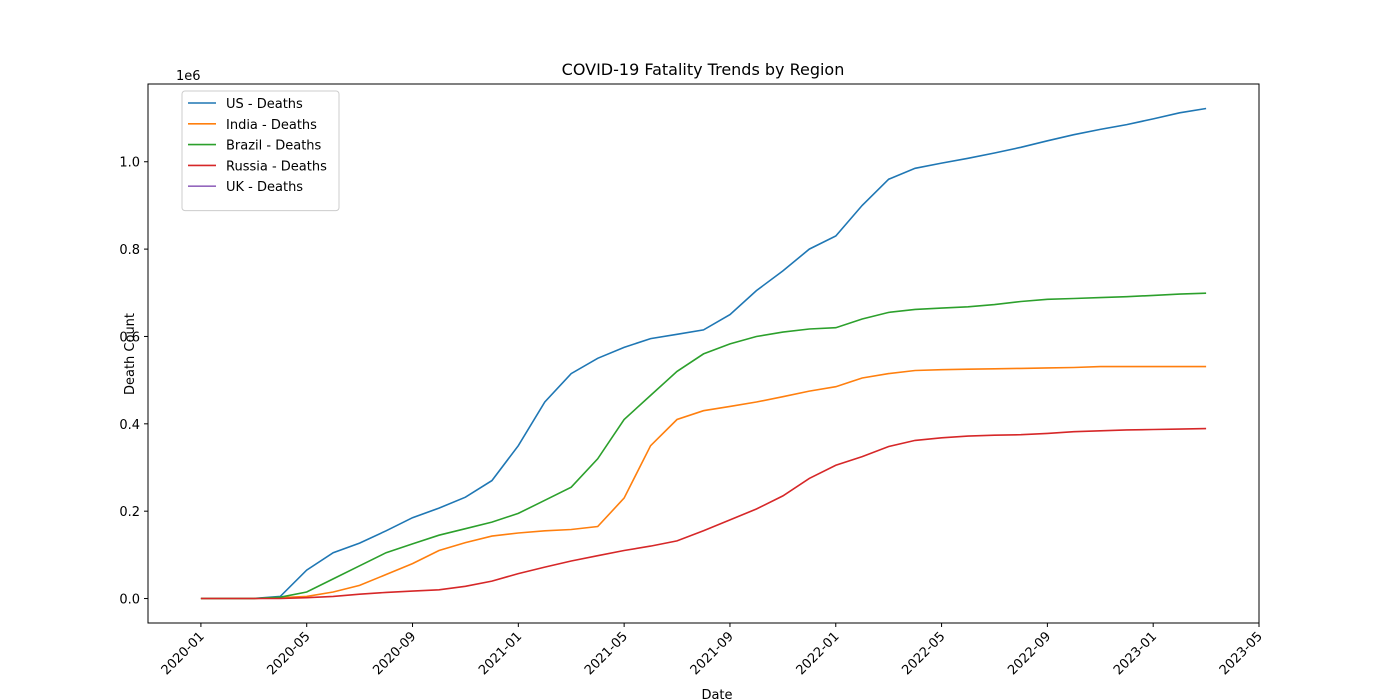 This screenshot has width=1400, height=700. Describe the element at coordinates (274, 146) in the screenshot. I see `legend-label: Brazil - Deaths` at that location.